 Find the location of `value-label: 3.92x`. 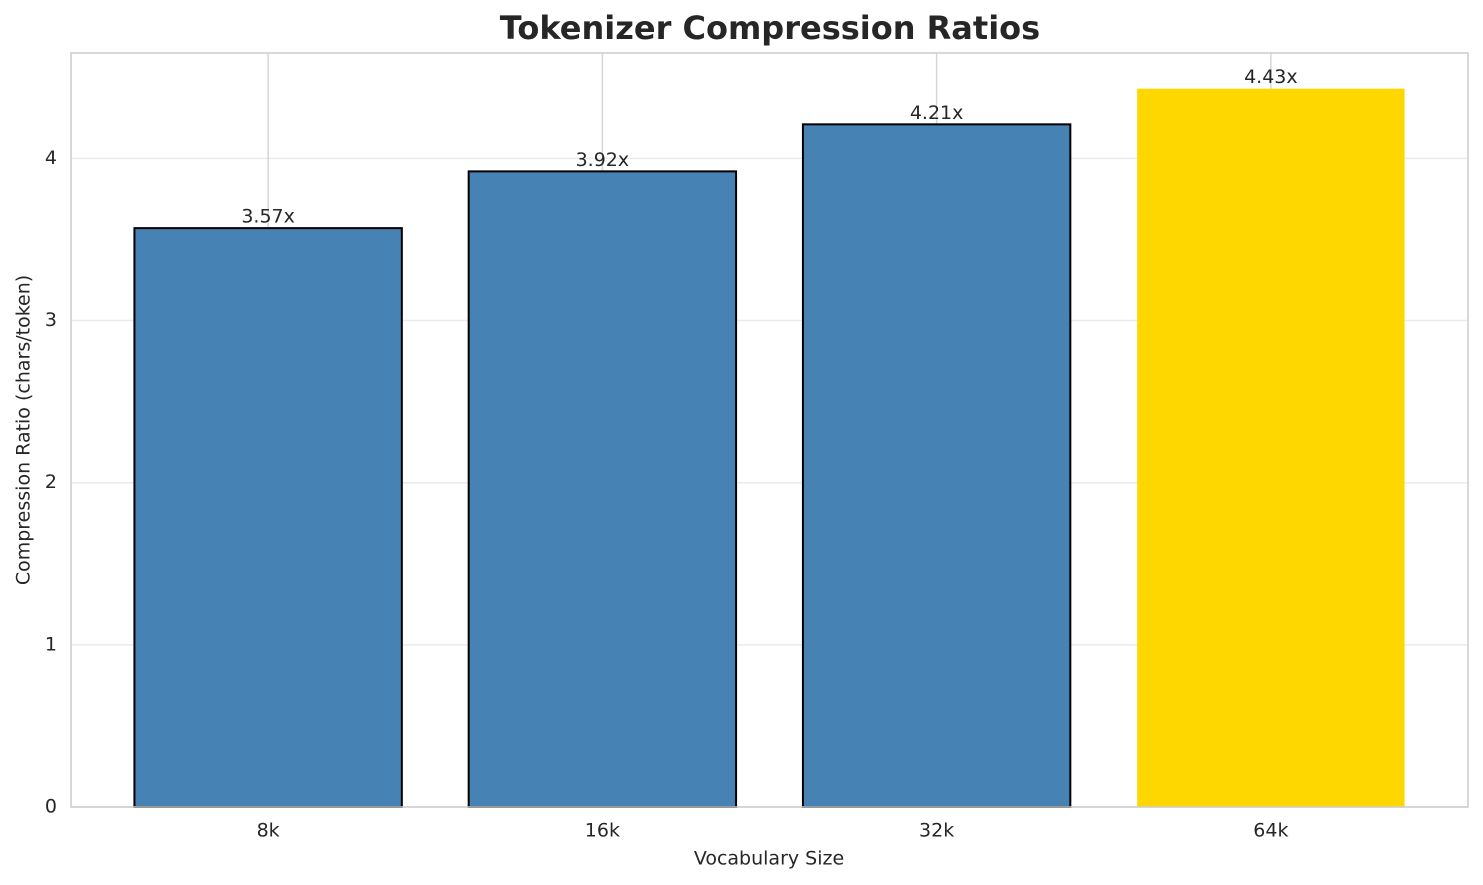

value-label: 3.92x is located at coordinates (603, 160).